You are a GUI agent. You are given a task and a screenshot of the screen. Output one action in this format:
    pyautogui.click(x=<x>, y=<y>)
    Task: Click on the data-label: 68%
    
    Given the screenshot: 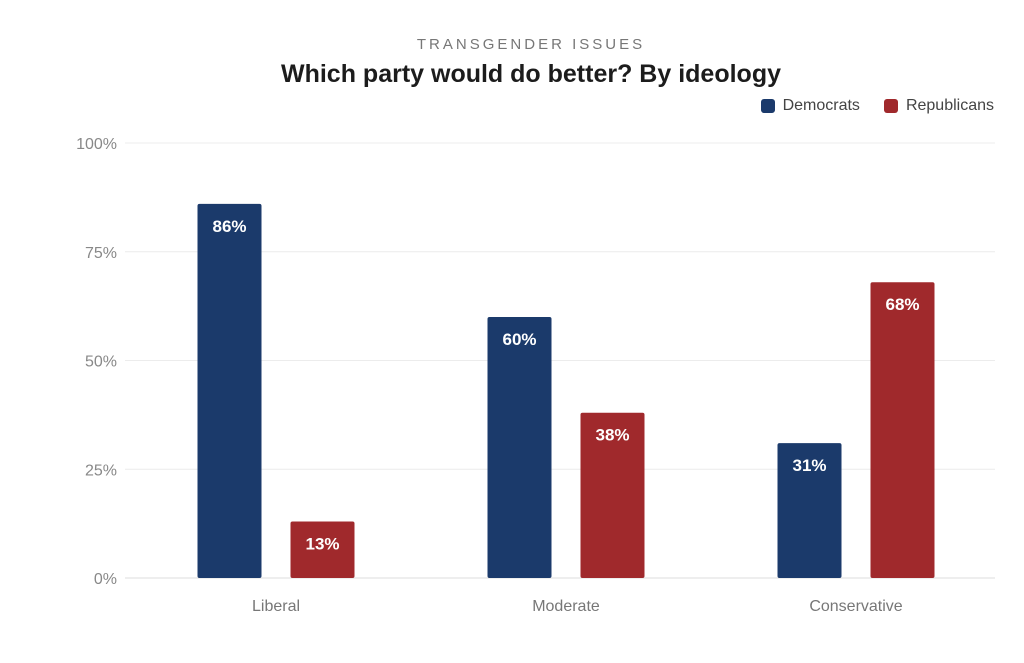 What is the action you would take?
    pyautogui.click(x=902, y=304)
    